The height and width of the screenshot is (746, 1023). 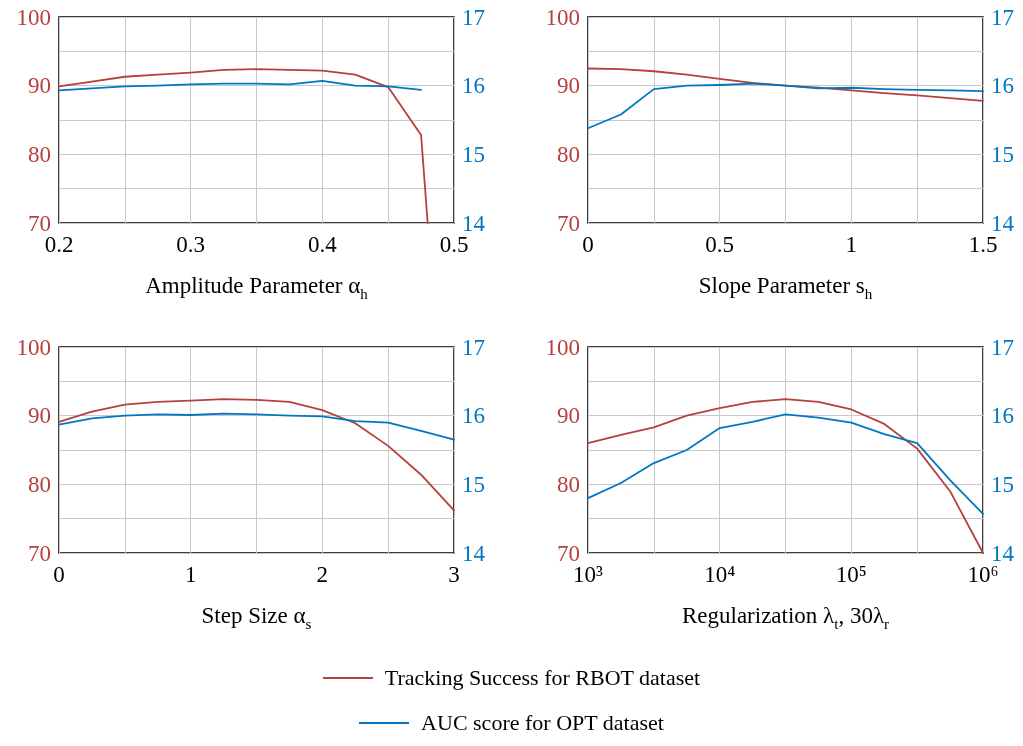 What do you see at coordinates (474, 553) in the screenshot?
I see `y2-tick-label: 14` at bounding box center [474, 553].